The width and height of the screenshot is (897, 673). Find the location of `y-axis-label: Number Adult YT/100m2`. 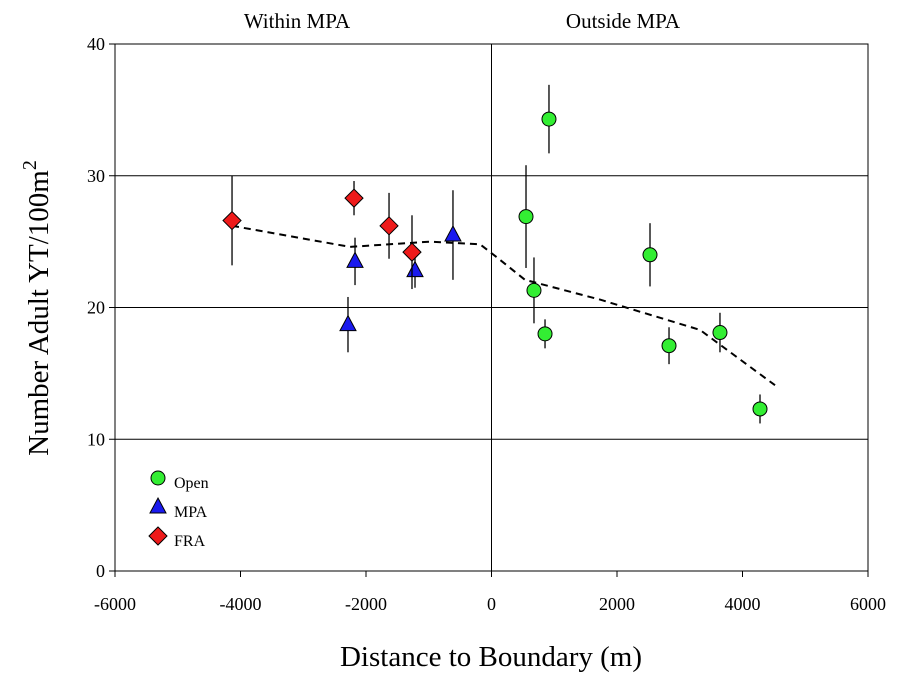

y-axis-label: Number Adult YT/100m2 is located at coordinates (37, 308).